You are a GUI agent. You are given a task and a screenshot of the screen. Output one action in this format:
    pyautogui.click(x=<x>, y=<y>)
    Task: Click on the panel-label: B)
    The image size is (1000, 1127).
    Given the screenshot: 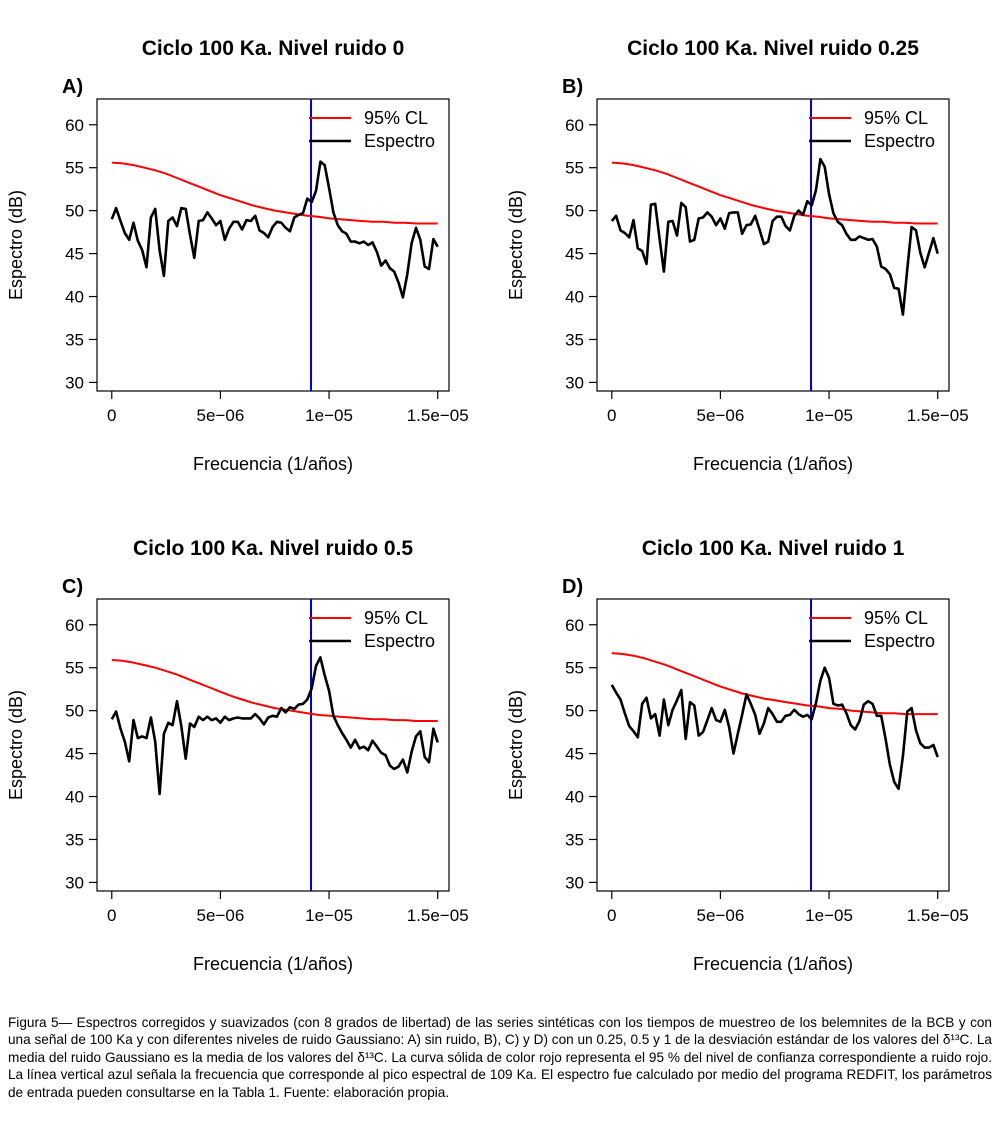 What is the action you would take?
    pyautogui.click(x=572, y=87)
    